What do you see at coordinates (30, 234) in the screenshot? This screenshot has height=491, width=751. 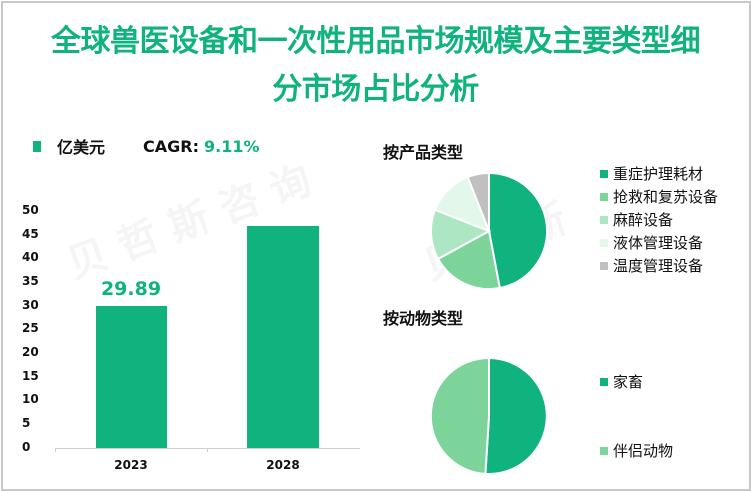 I see `y-tick: 45` at bounding box center [30, 234].